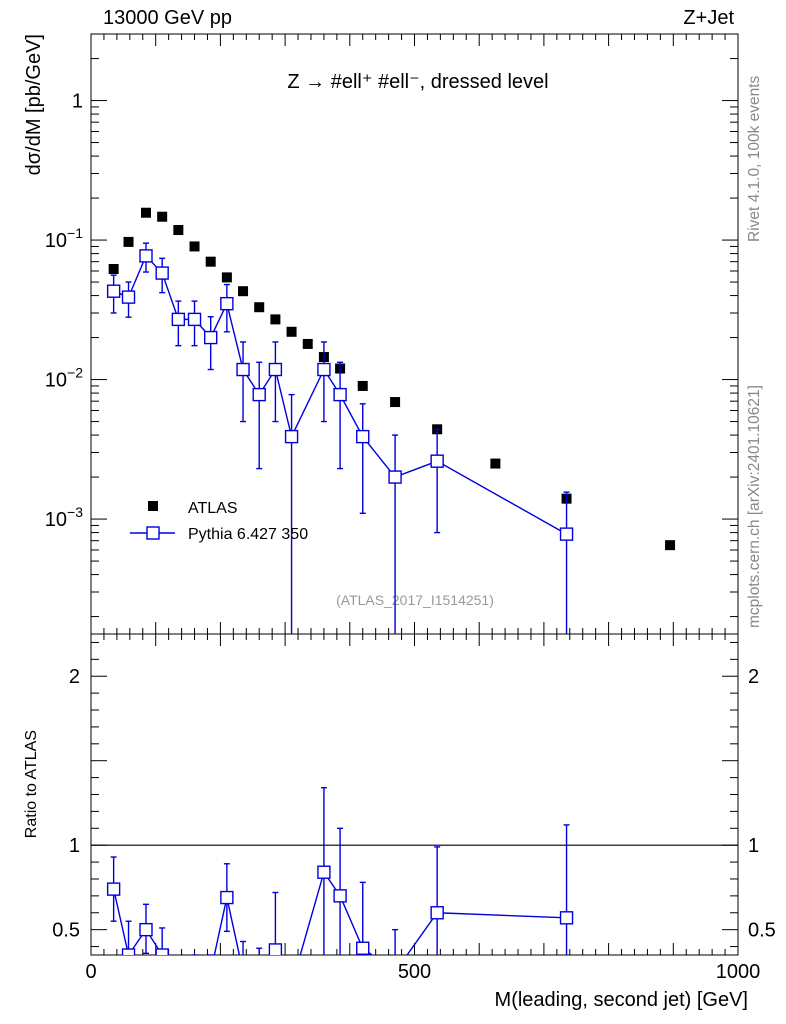 This screenshot has width=786, height=1024. I want to click on header-left: 13000 GeV pp, so click(167, 18).